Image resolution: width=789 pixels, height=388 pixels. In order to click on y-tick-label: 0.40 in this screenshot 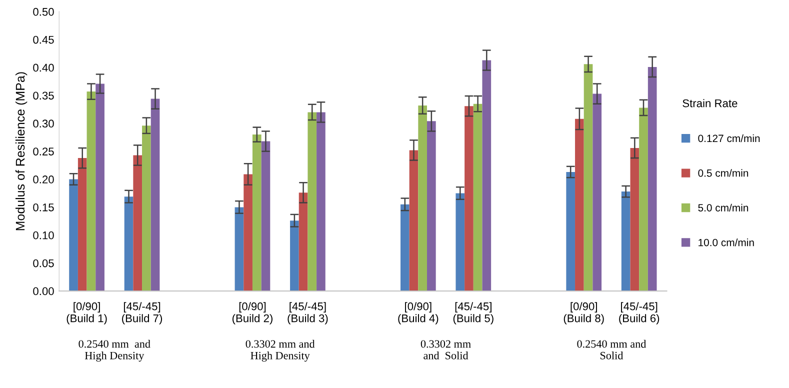, I will do `click(43, 68)`.